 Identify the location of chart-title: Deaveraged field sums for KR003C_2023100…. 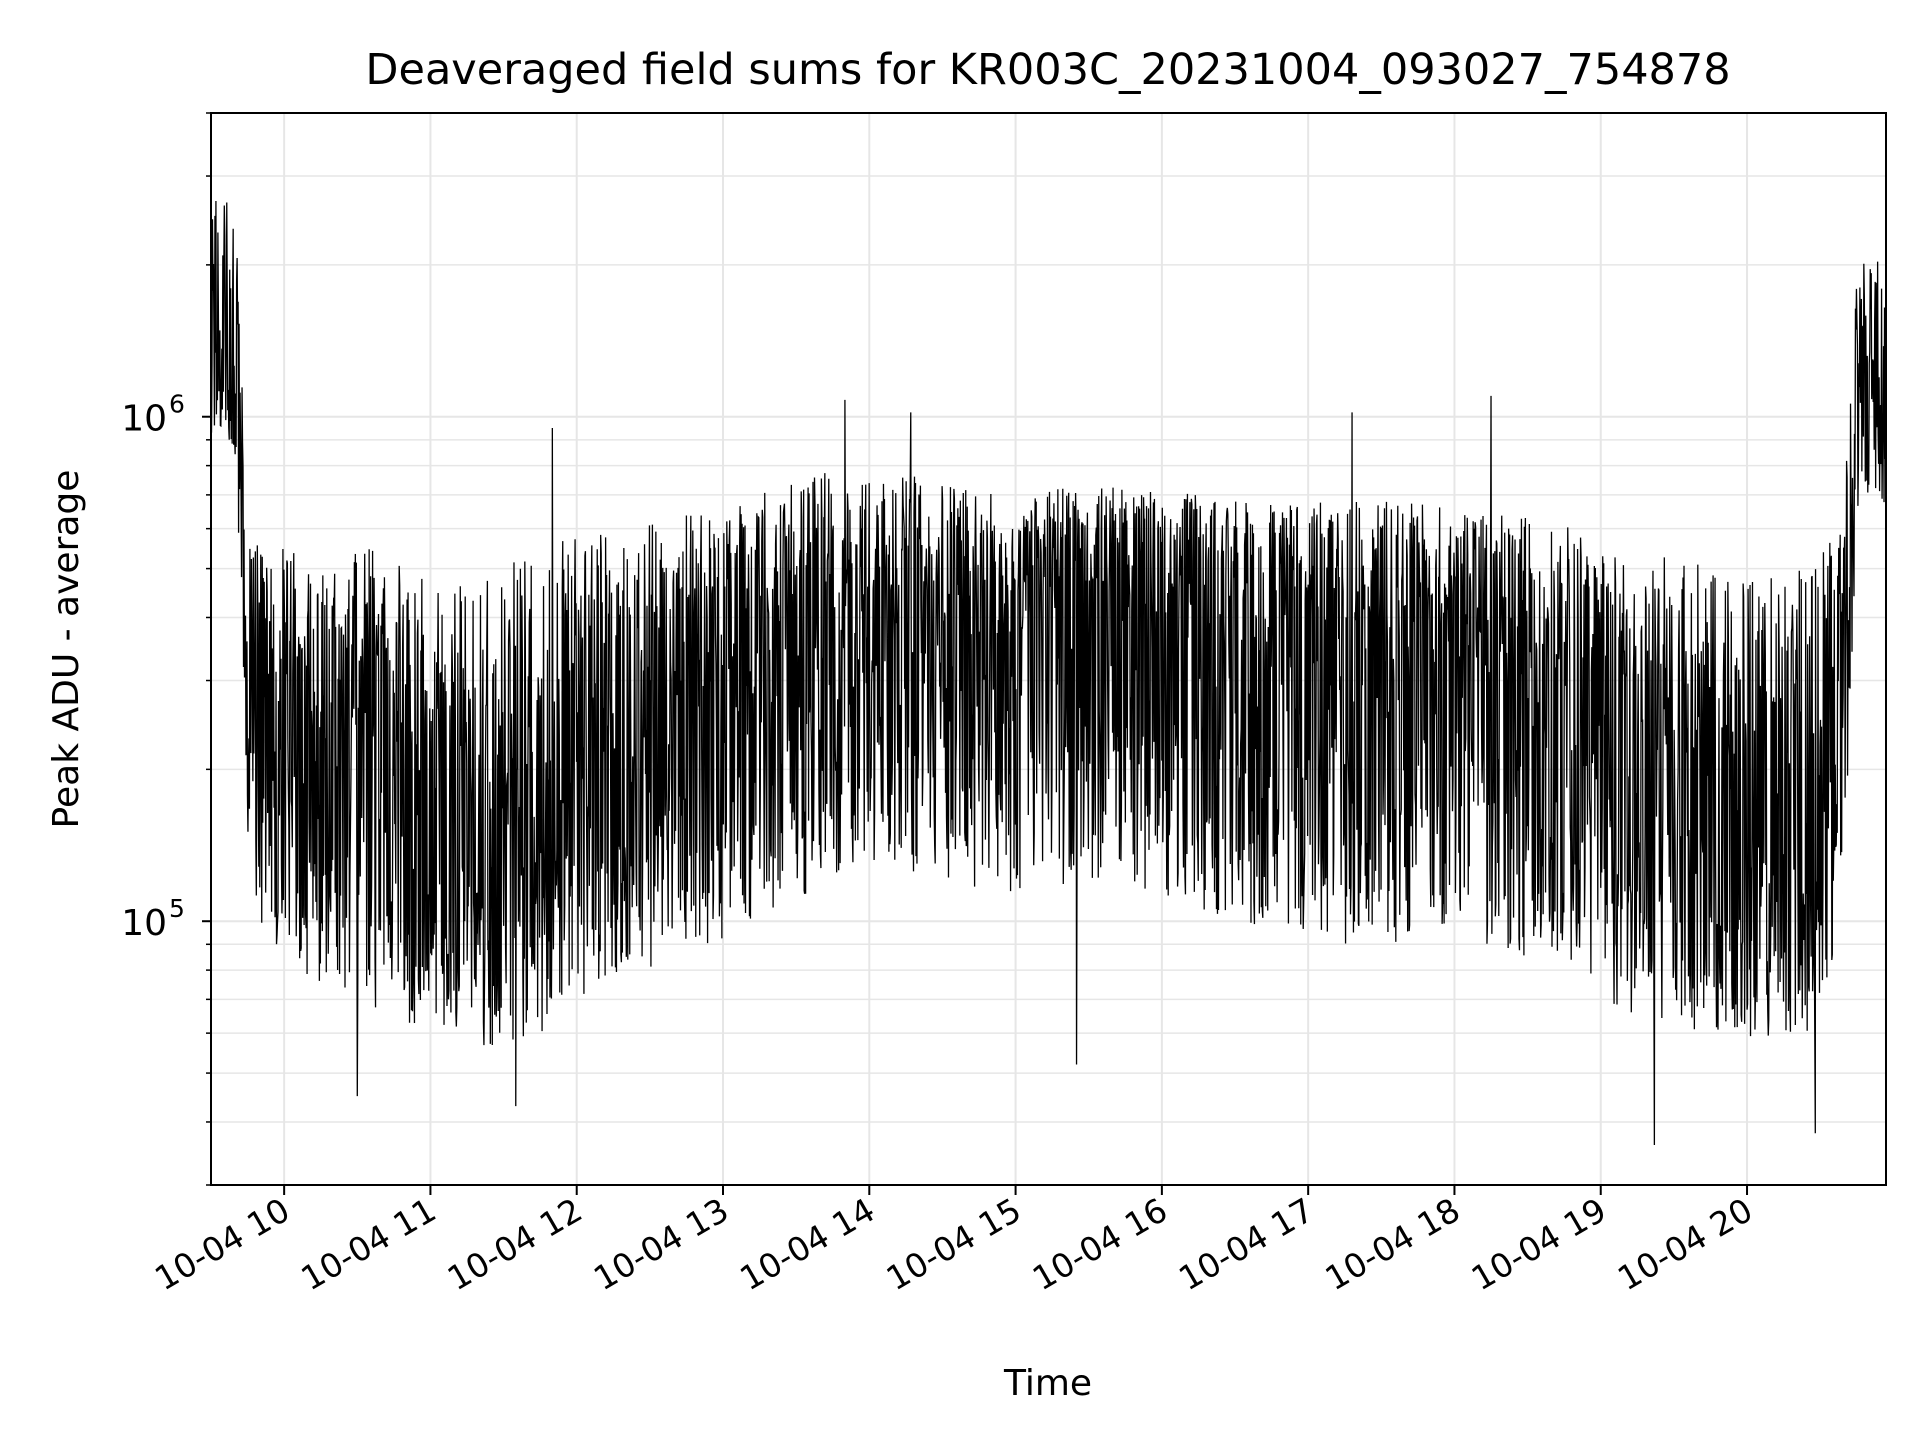
(1047, 70).